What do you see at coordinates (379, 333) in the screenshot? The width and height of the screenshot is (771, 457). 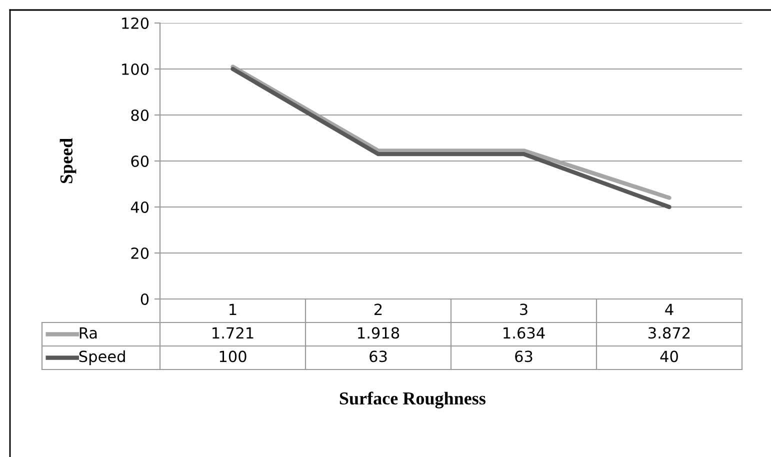 I see `text: 1.918` at bounding box center [379, 333].